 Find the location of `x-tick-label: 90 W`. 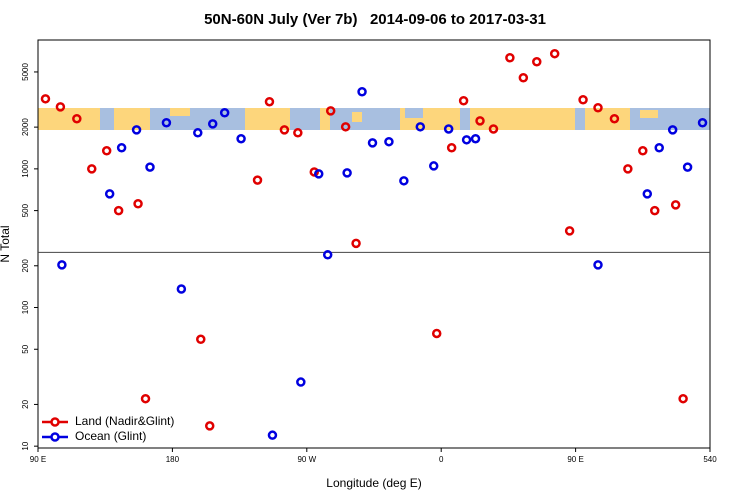

x-tick-label: 90 W is located at coordinates (306, 459).